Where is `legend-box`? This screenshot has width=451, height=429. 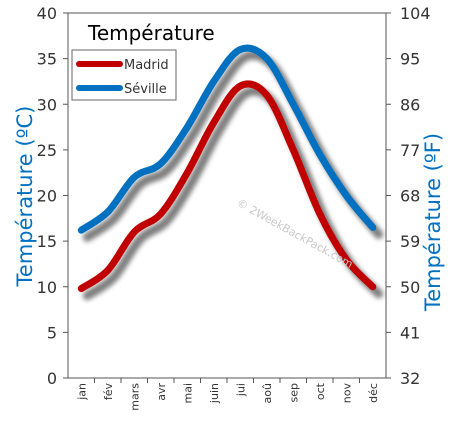
legend-box is located at coordinates (124, 75).